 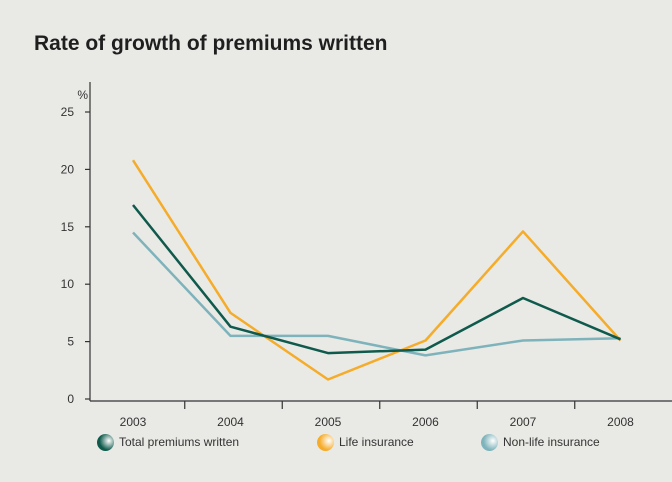 I want to click on legend-item-2: Life insurance, so click(x=365, y=442).